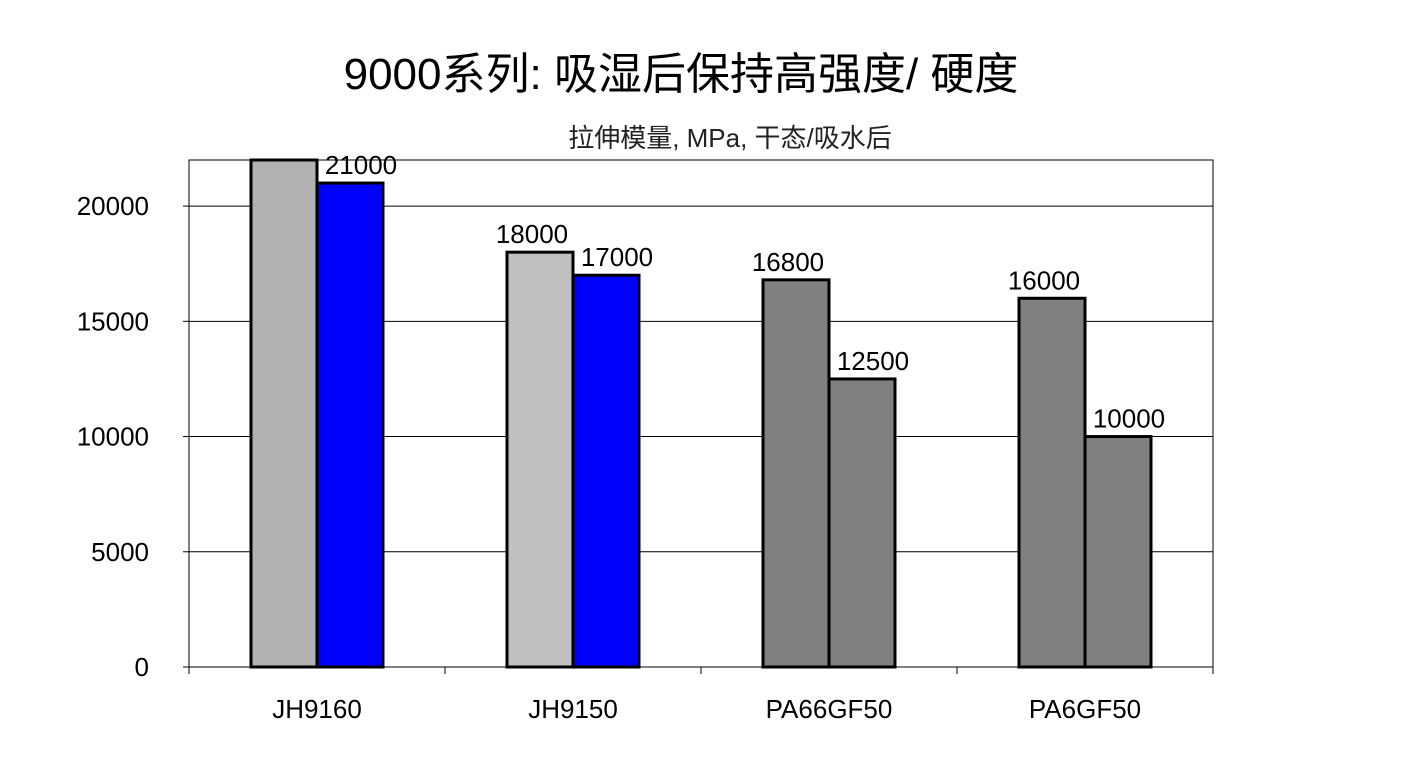  What do you see at coordinates (617, 257) in the screenshot?
I see `data-label: 17000` at bounding box center [617, 257].